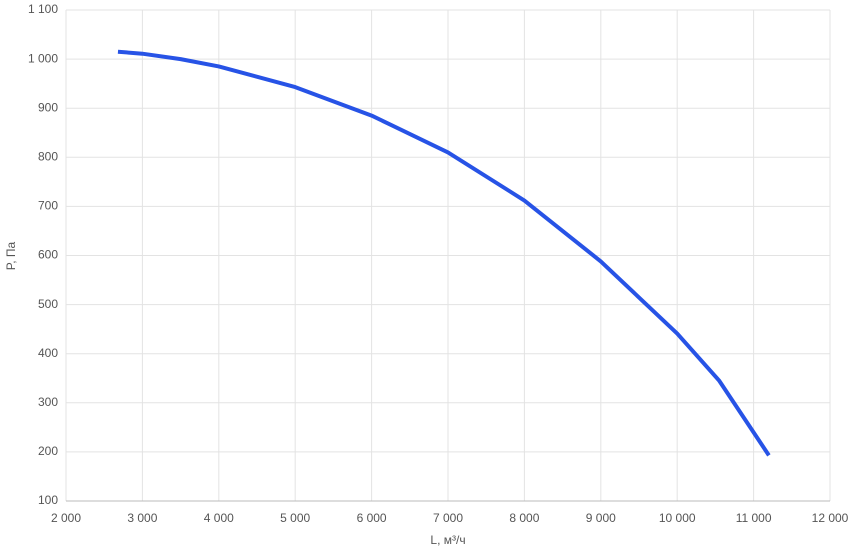 This screenshot has width=851, height=553. I want to click on x-tick-label: 12 000, so click(830, 518).